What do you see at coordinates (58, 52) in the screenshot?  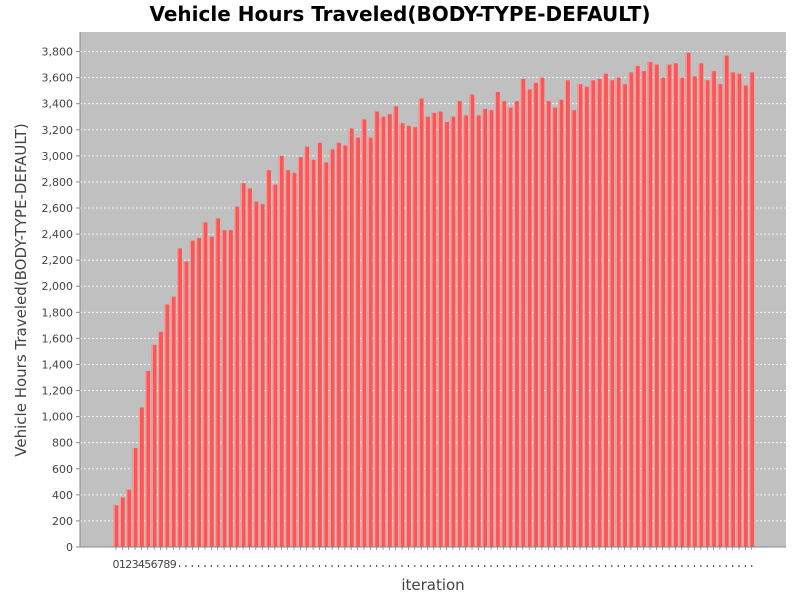 I see `y-tick-label: 3,800` at bounding box center [58, 52].